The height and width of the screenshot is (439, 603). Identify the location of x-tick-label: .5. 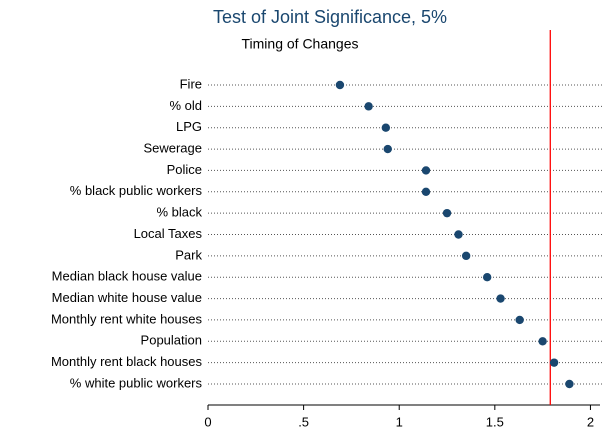
(303, 421).